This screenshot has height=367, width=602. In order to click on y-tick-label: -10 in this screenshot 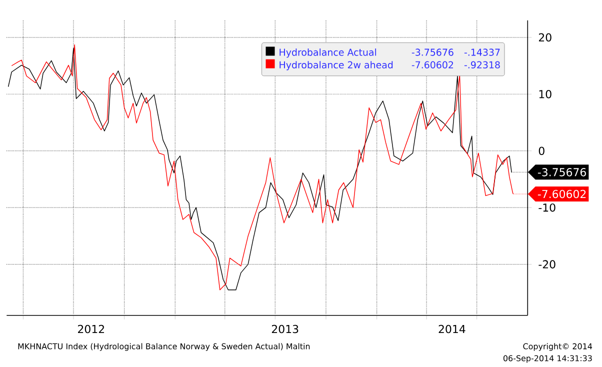, I will do `click(547, 207)`.